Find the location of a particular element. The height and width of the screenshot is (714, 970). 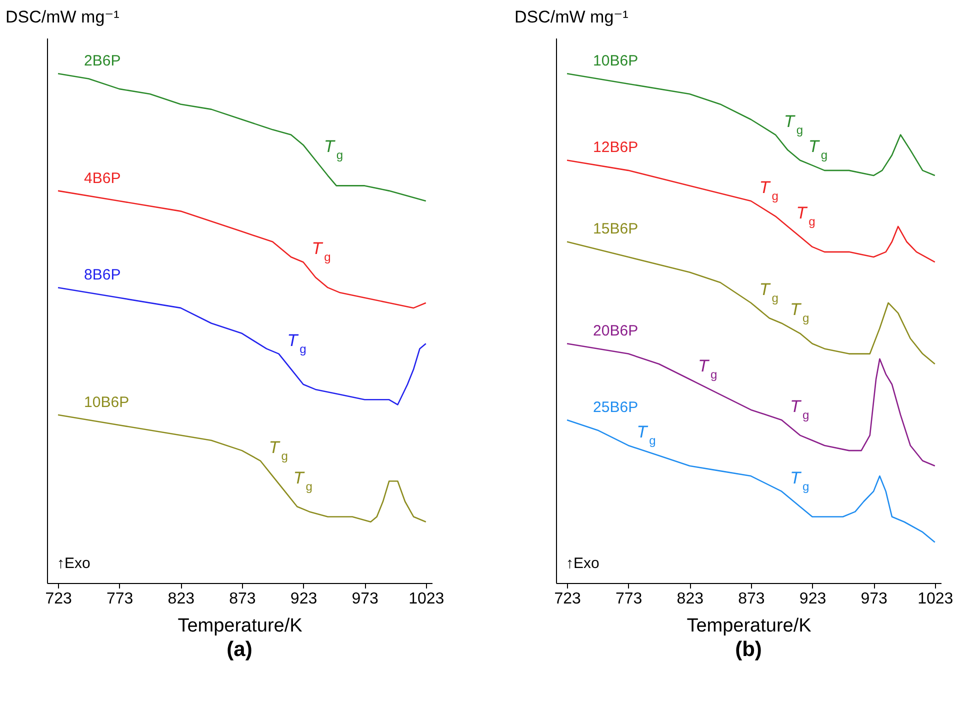

text: (a) is located at coordinates (239, 649).